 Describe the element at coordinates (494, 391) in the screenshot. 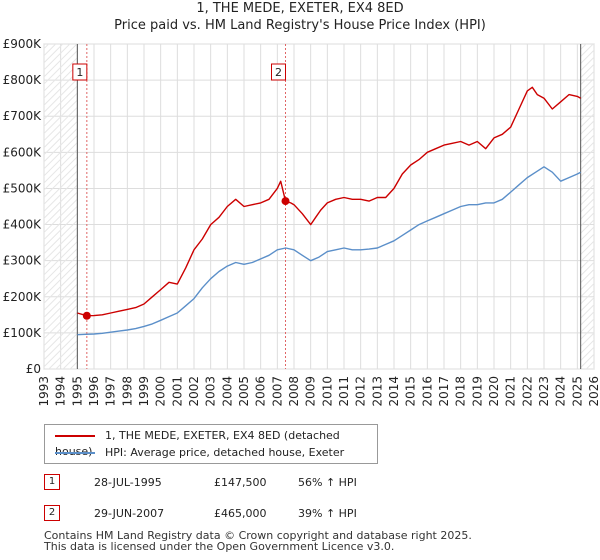

I see `x-tick-label: 2020` at that location.